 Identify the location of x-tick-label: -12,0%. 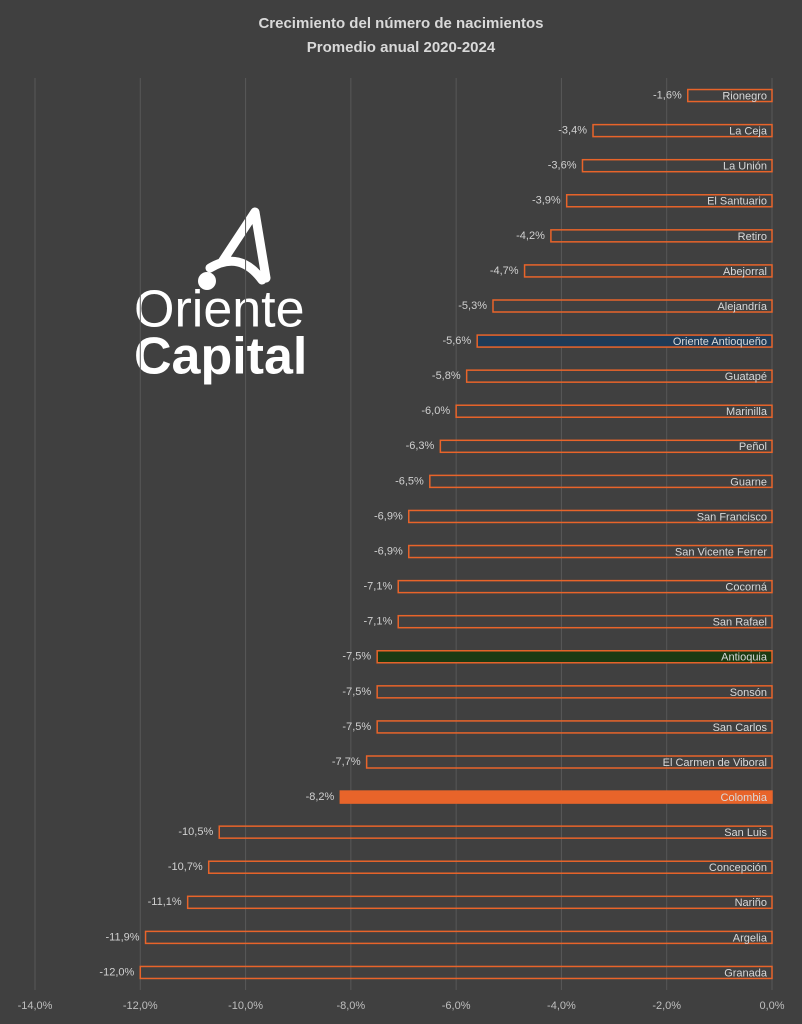
(140, 1006).